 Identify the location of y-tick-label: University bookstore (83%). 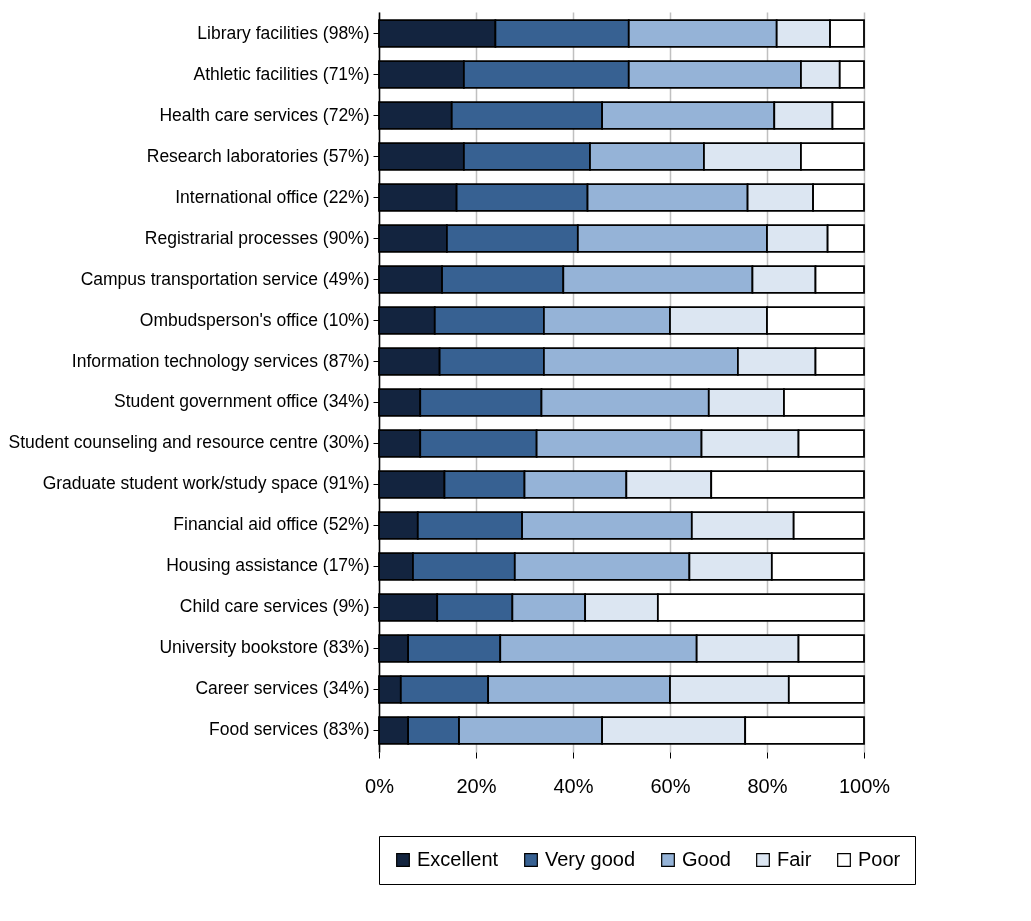
(264, 647).